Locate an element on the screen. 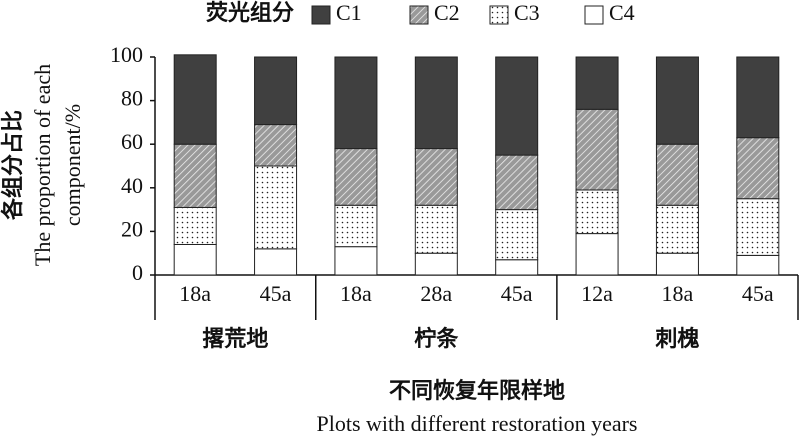 The width and height of the screenshot is (800, 443). y-tick-label: 100 is located at coordinates (126, 54).